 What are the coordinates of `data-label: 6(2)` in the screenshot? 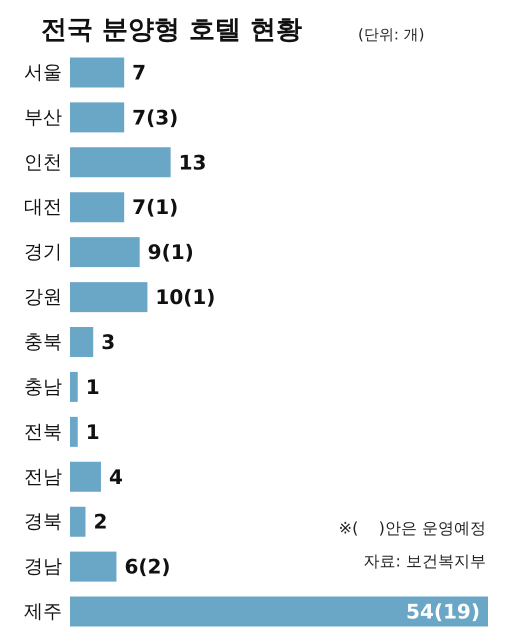 It's located at (147, 566).